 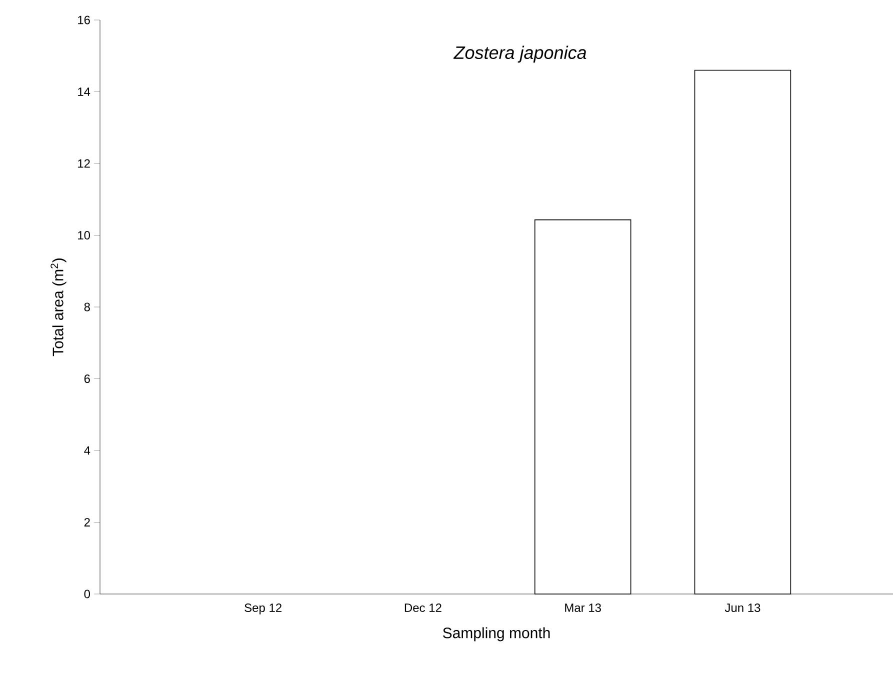 What do you see at coordinates (263, 609) in the screenshot?
I see `x-tick-label: Sep 12` at bounding box center [263, 609].